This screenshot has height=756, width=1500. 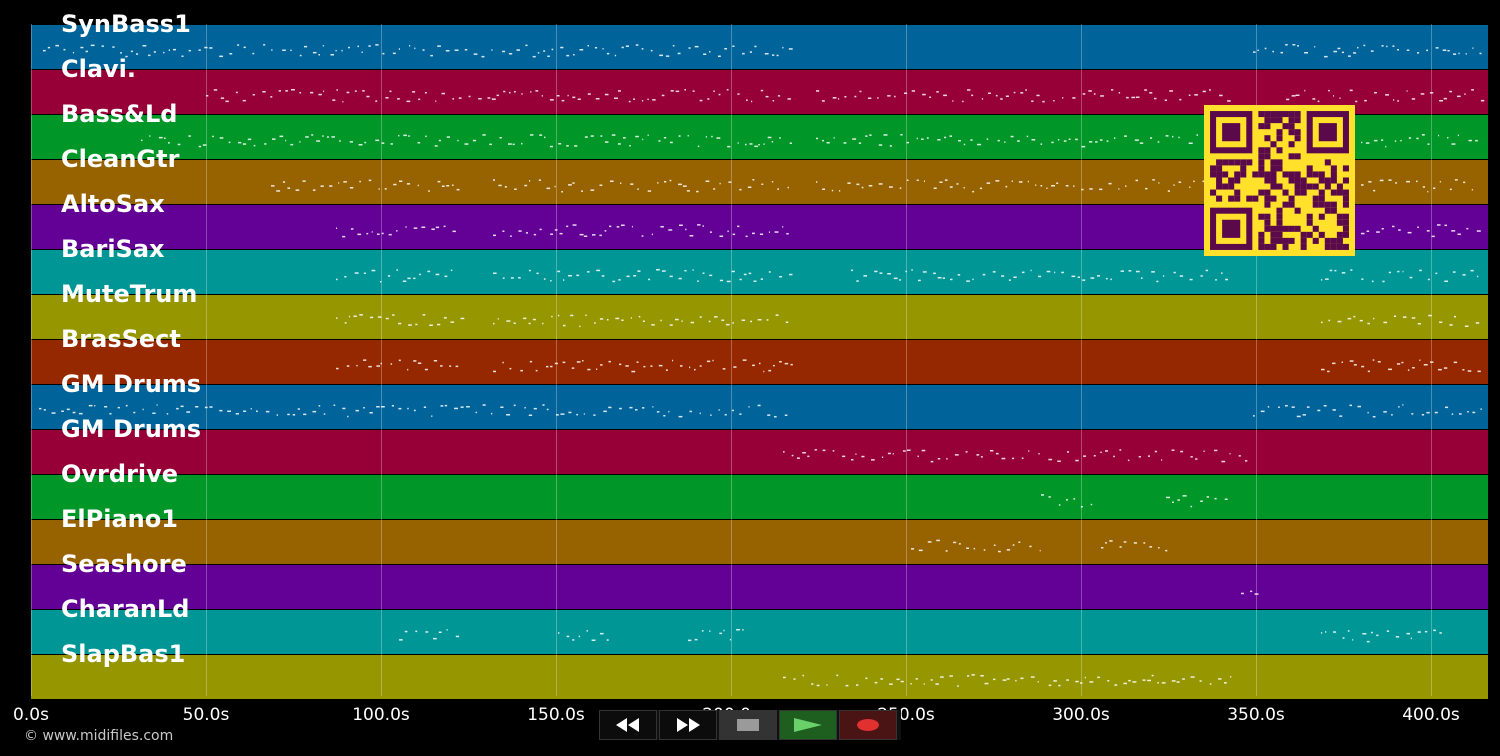 I want to click on fast-forward-icon, so click(x=688, y=725).